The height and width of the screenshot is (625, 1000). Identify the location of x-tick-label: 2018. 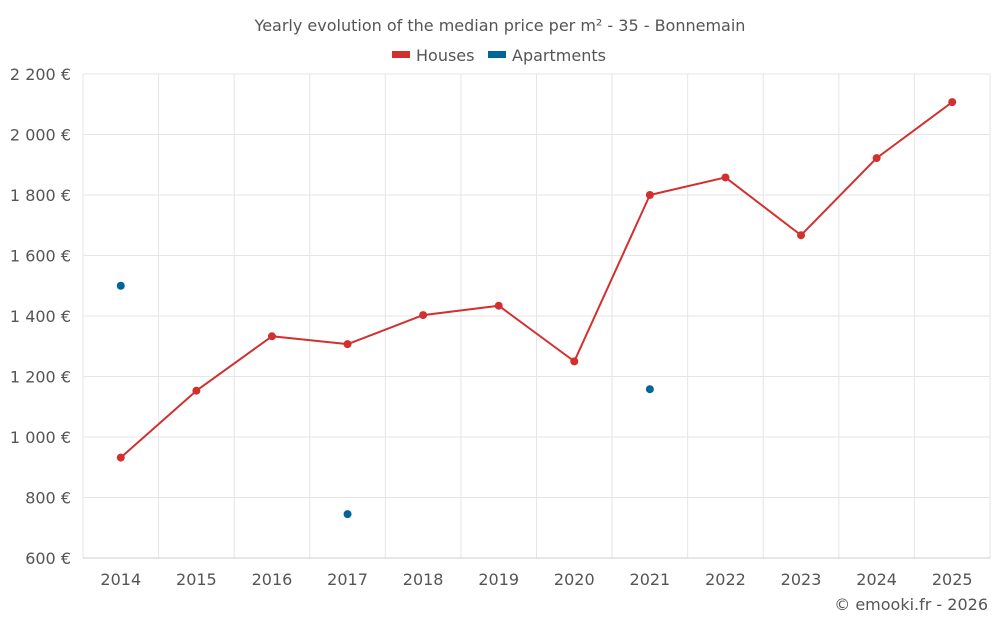
(423, 579).